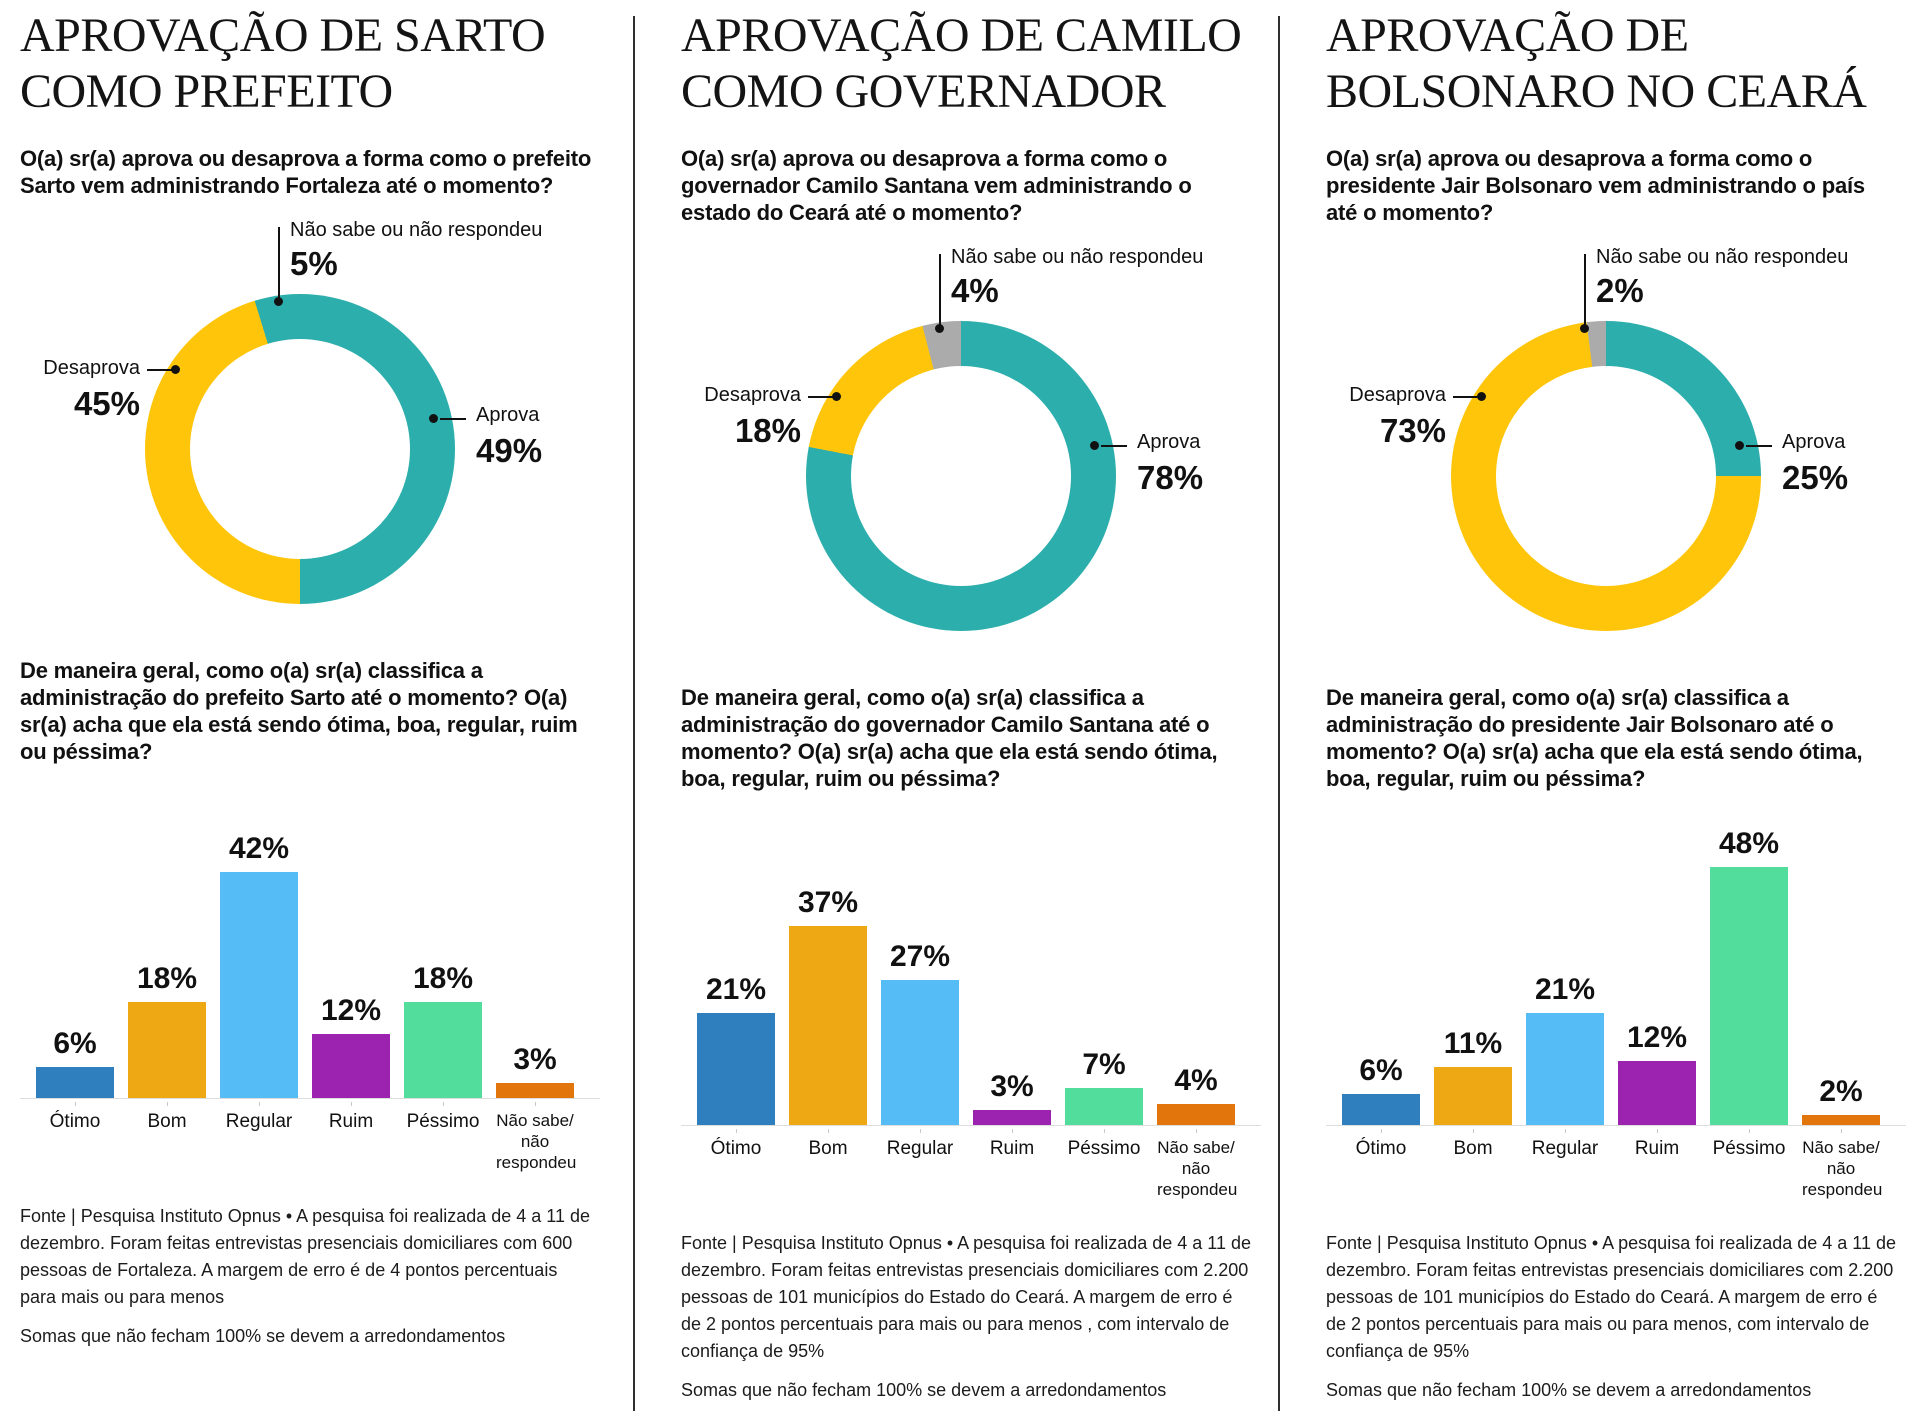 This screenshot has width=1920, height=1411. Describe the element at coordinates (828, 903) in the screenshot. I see `bar-value: 37%` at that location.